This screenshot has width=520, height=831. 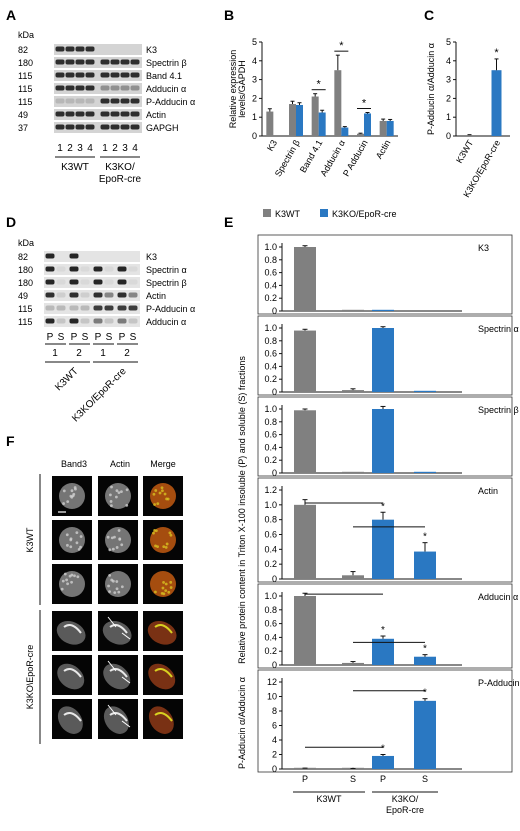 I want to click on group-label-ko-line2: EpoR-cre, so click(x=405, y=810).